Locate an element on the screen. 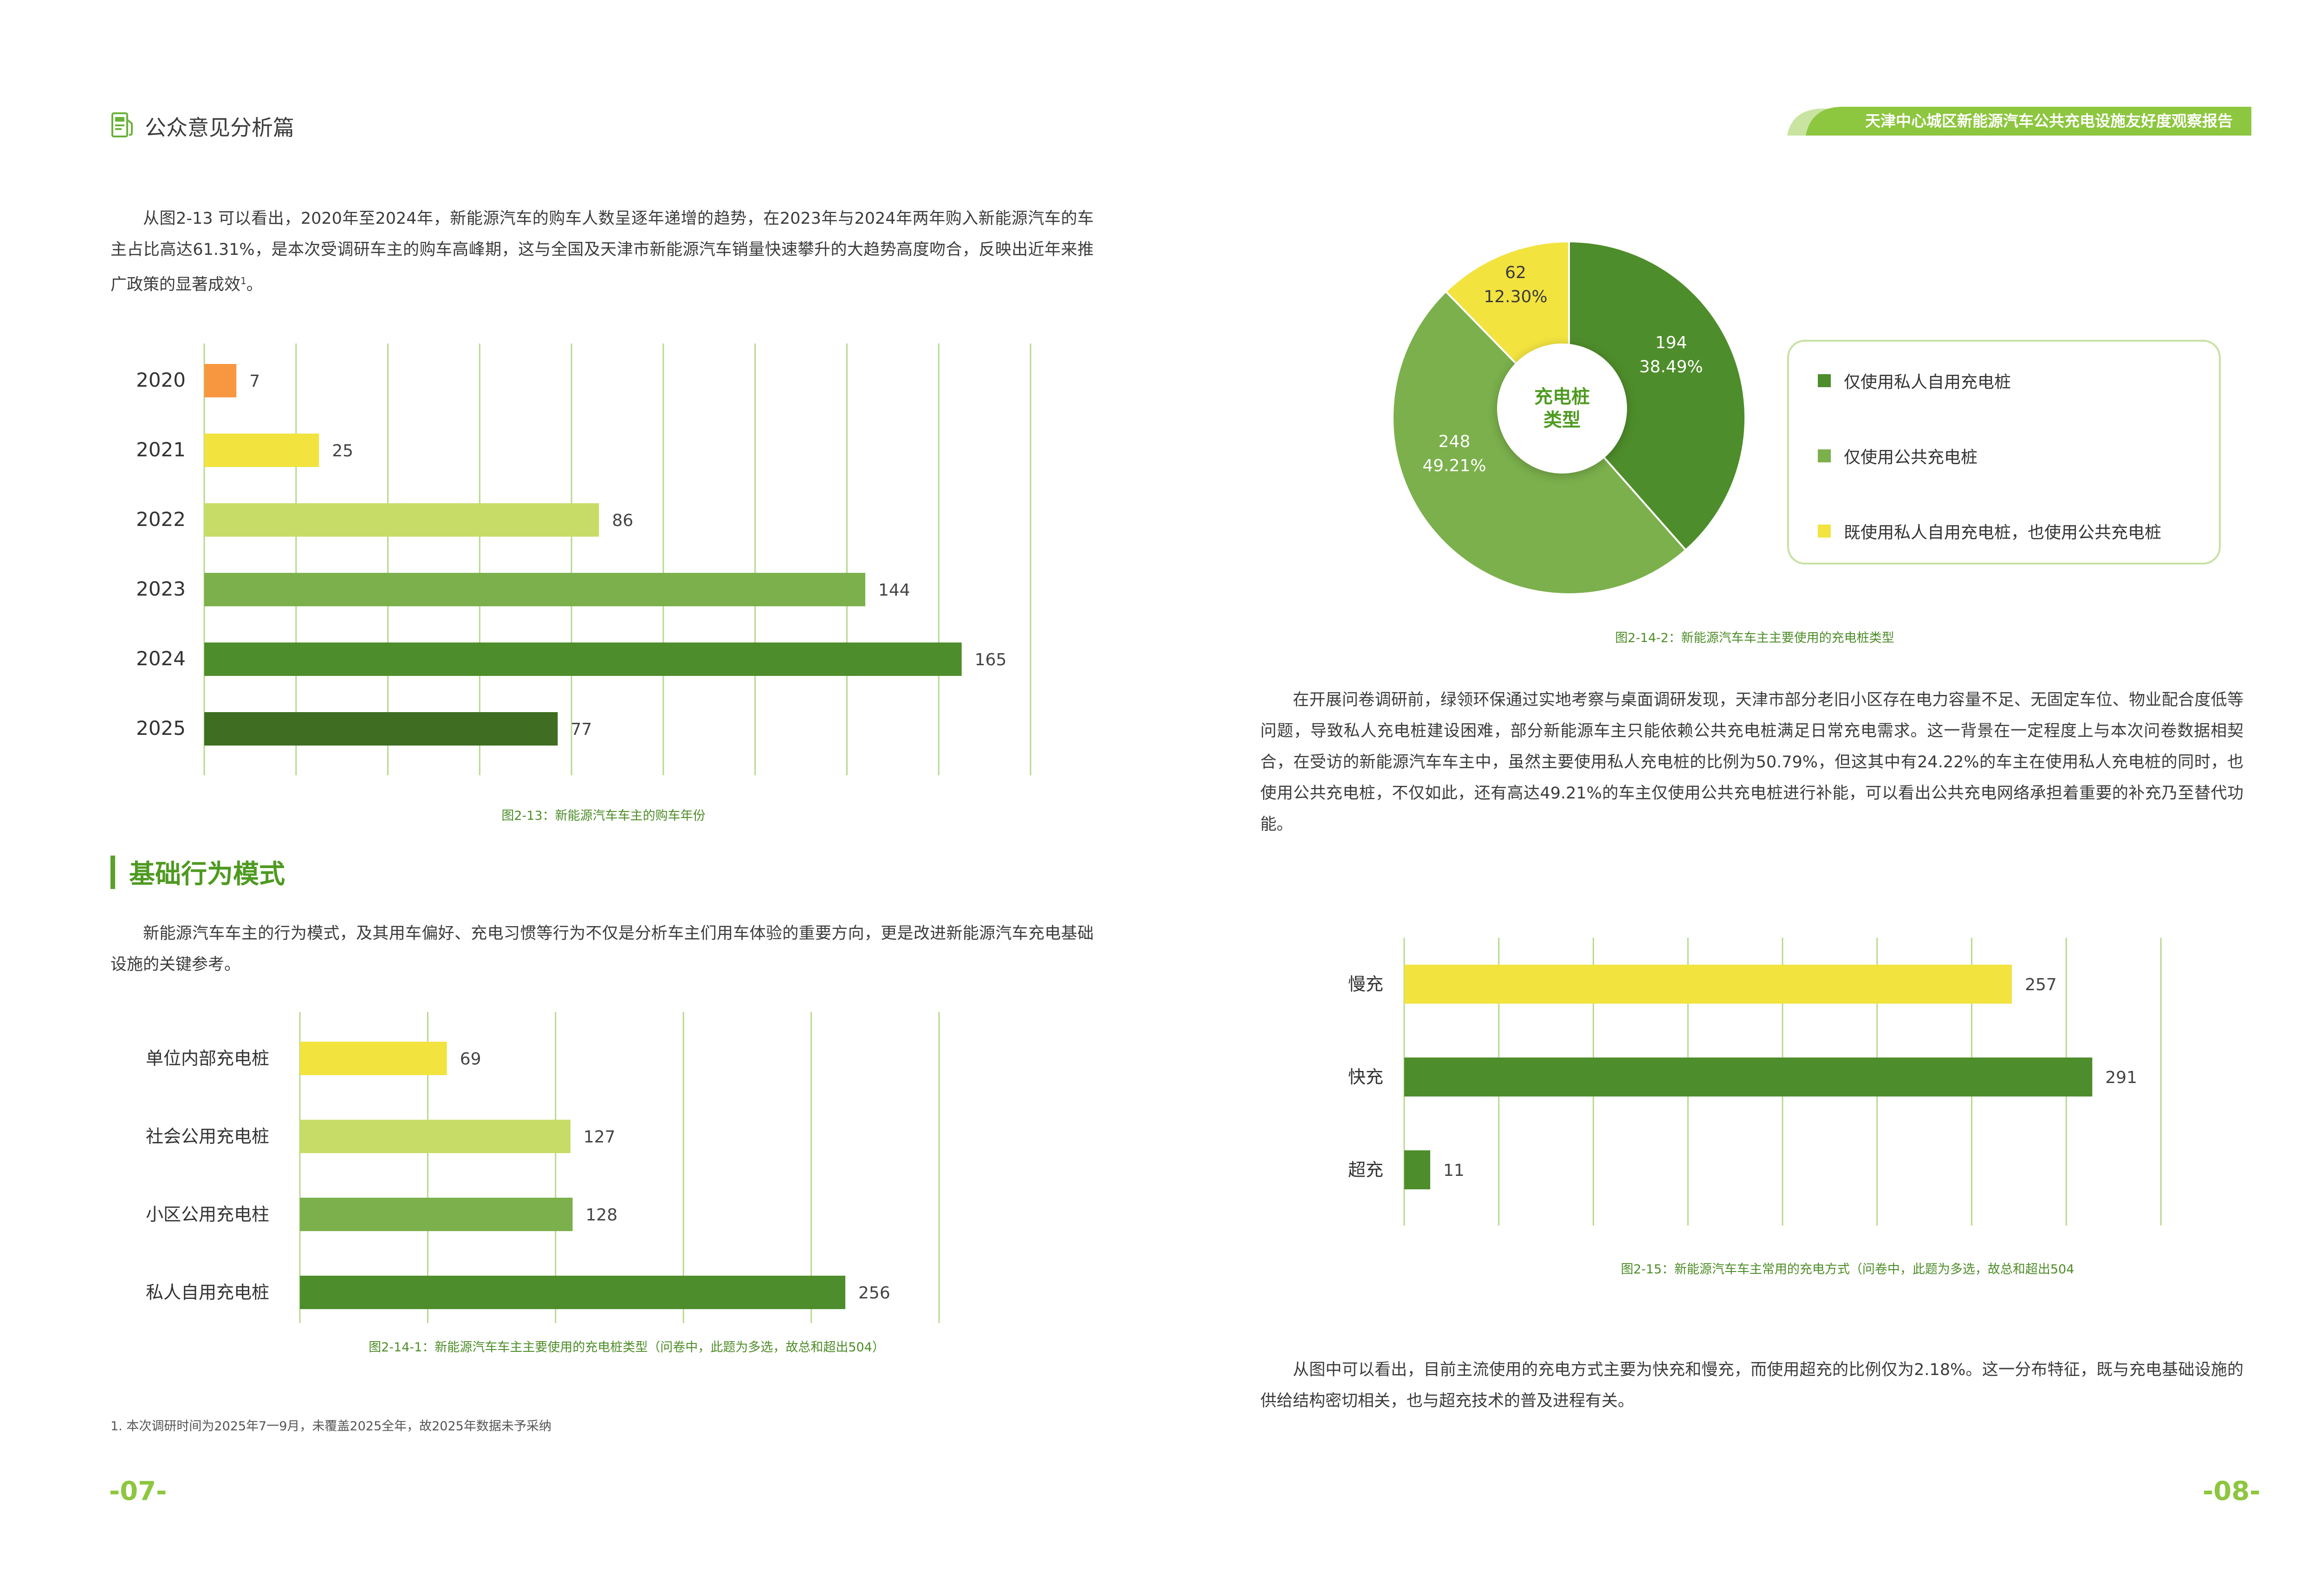  legend-item-both: 既使用私人自用充电桩，也使用公共充电桩 is located at coordinates (1989, 531).